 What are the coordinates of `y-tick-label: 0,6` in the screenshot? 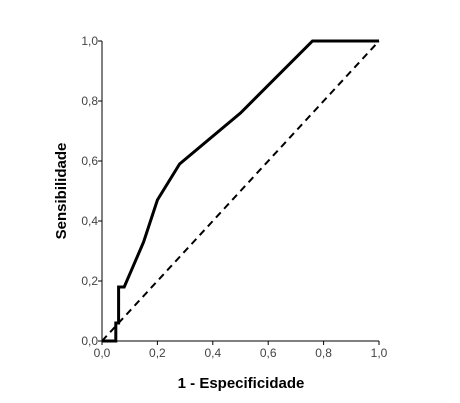 It's located at (89, 161).